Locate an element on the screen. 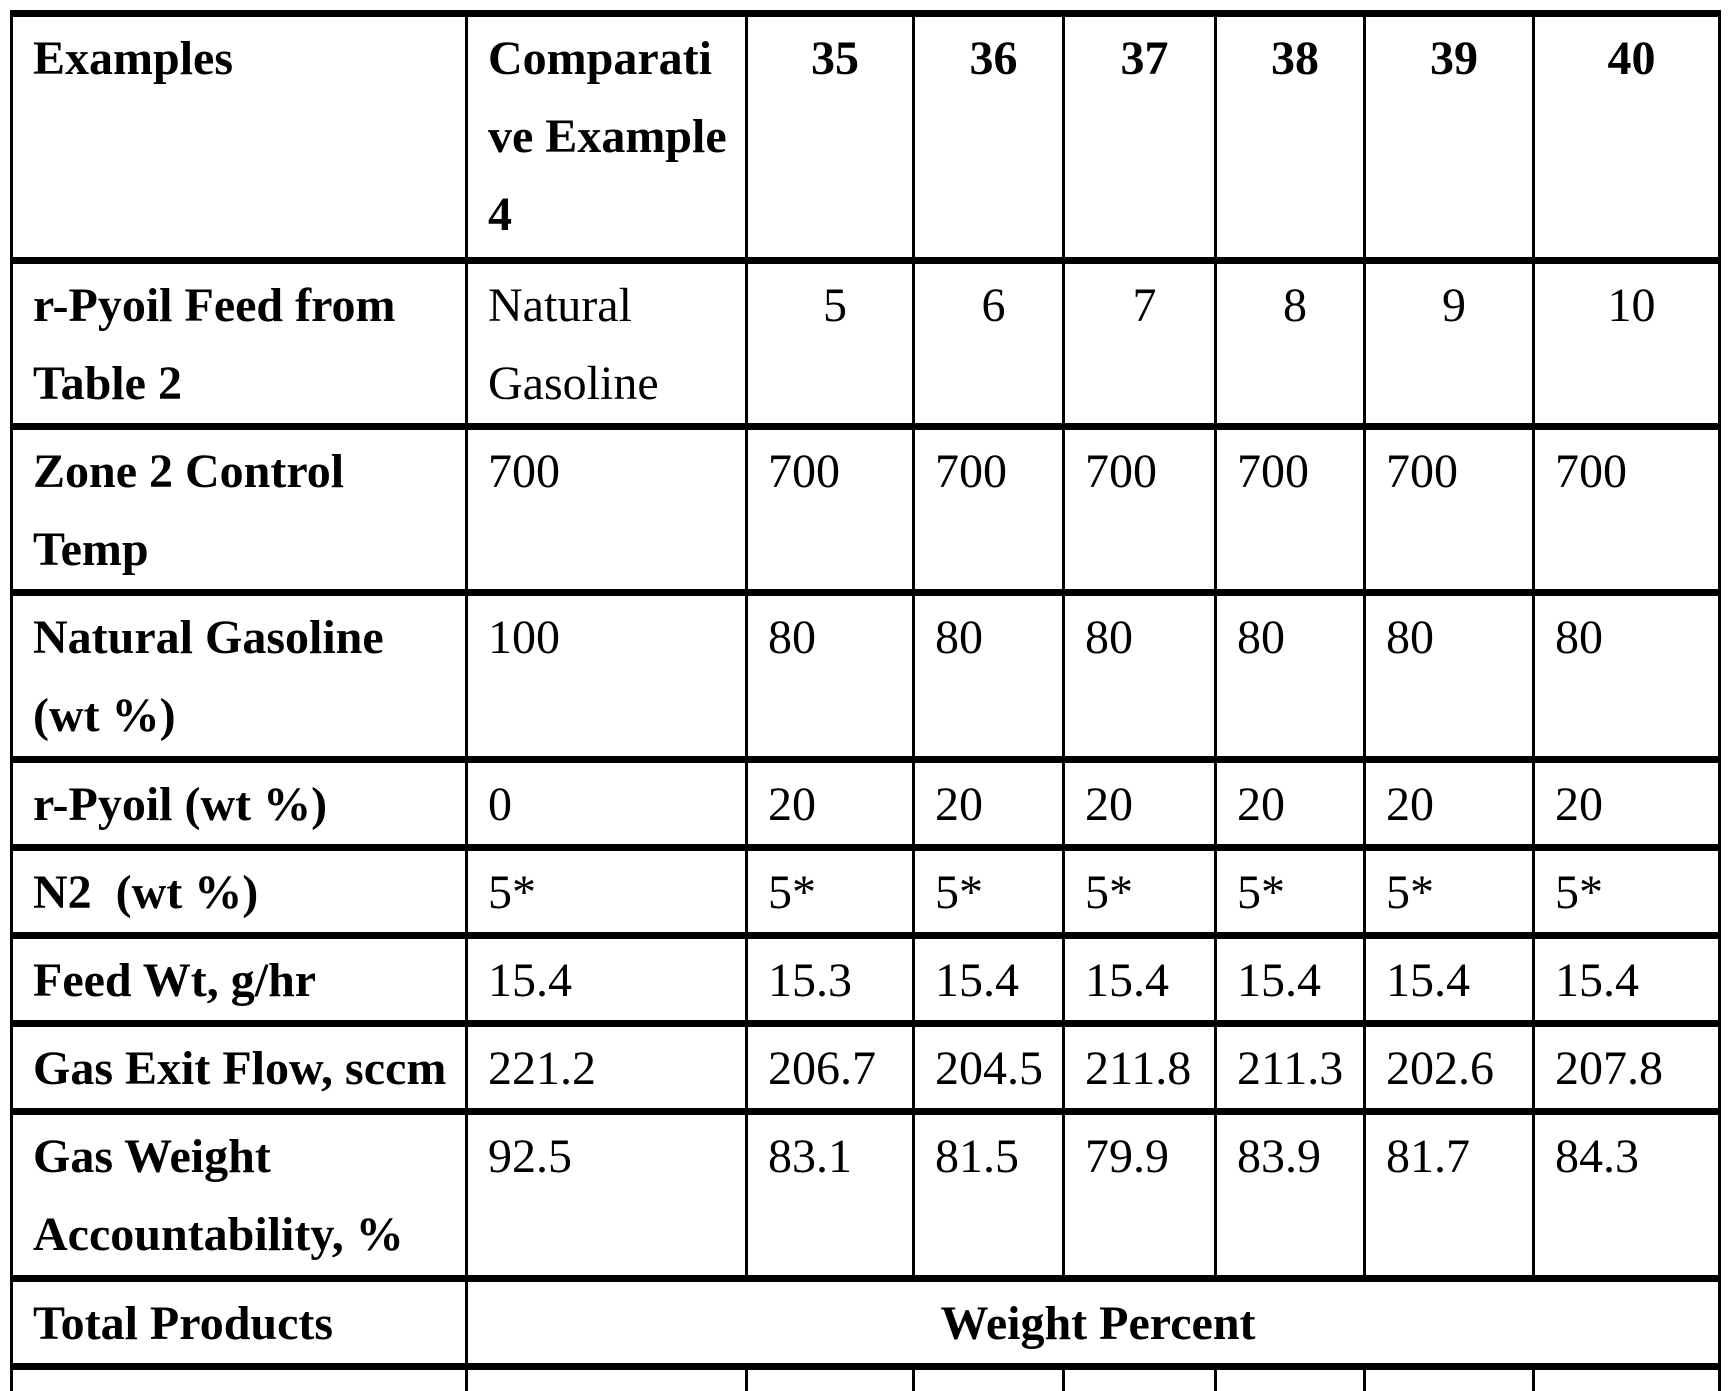 This screenshot has width=1730, height=1391. row-label-c6plus: C6+ is located at coordinates (239, 1377).